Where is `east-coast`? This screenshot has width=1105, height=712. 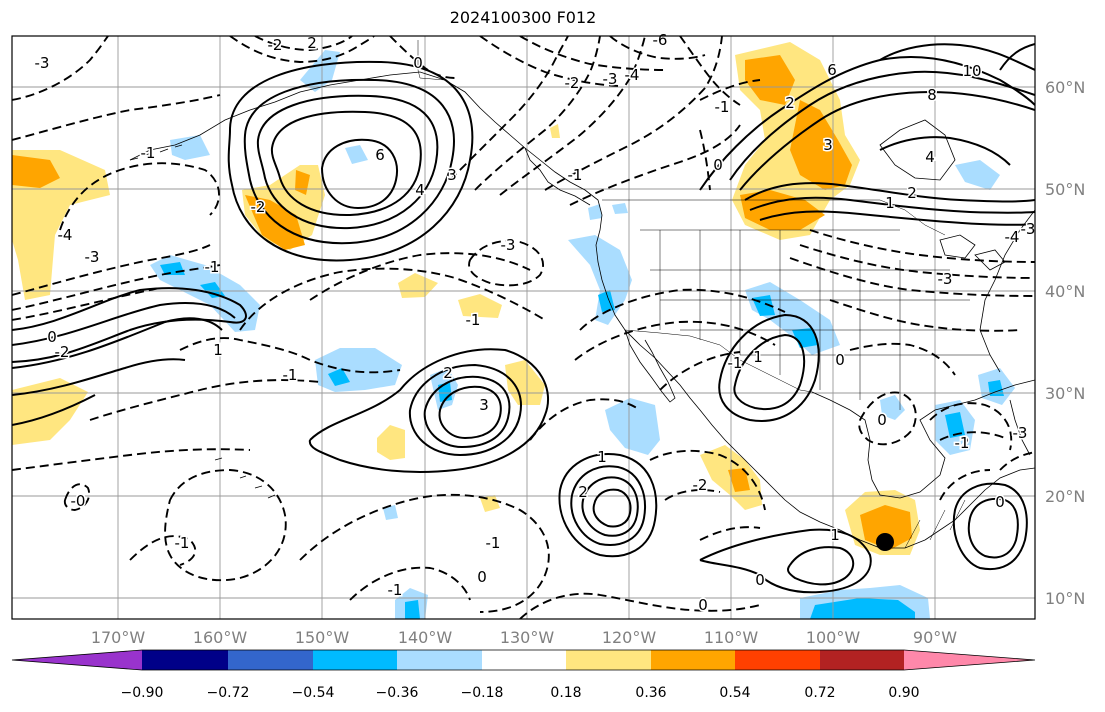 east-coast is located at coordinates (1007, 291).